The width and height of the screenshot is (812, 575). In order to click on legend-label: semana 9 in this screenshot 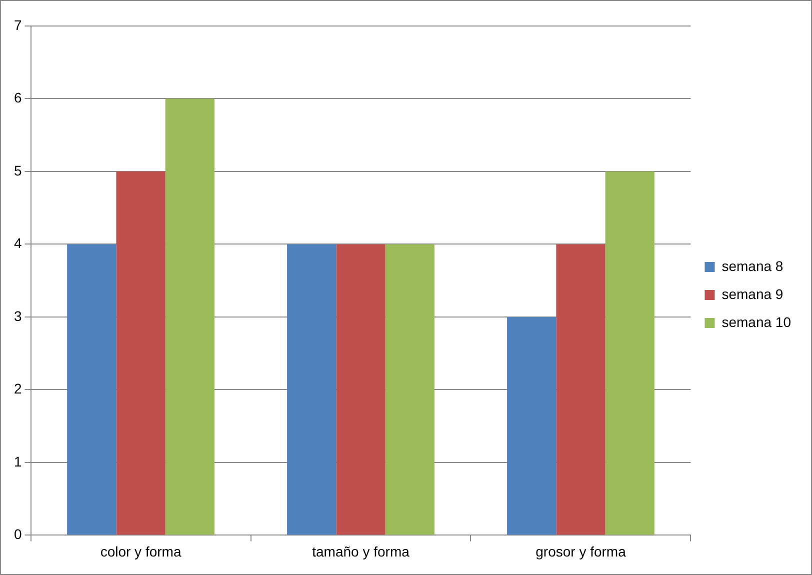, I will do `click(753, 294)`.